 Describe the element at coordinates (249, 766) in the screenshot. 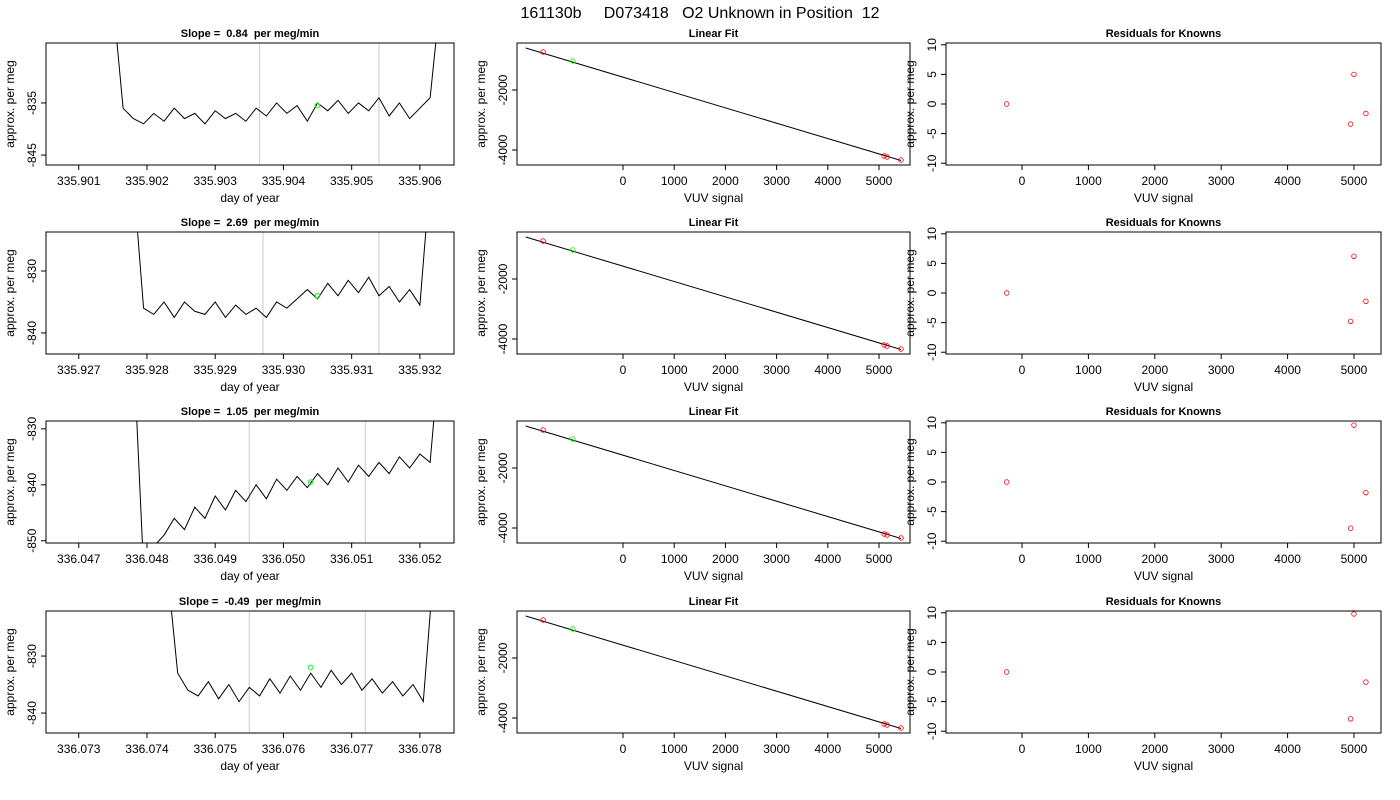

I see `x-axis-label: day of year` at that location.